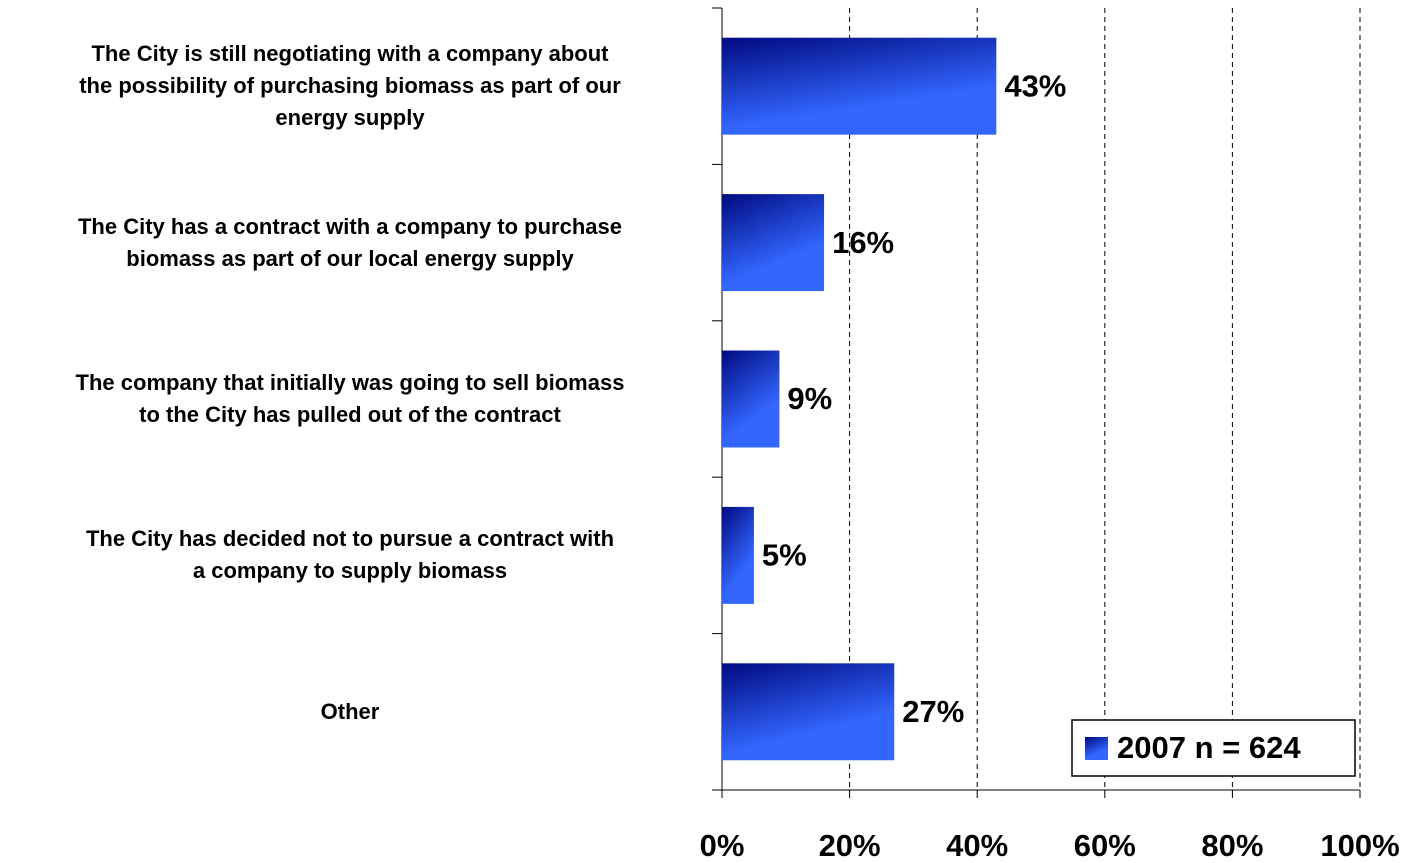 Image resolution: width=1412 pixels, height=863 pixels. What do you see at coordinates (350, 711) in the screenshot?
I see `category-label: Other` at bounding box center [350, 711].